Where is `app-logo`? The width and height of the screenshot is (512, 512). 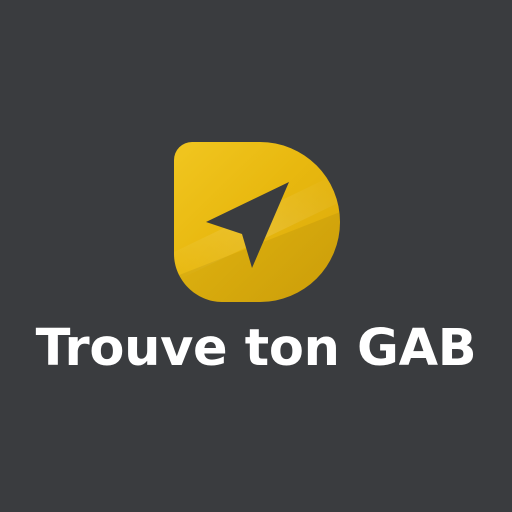 app-logo is located at coordinates (257, 222).